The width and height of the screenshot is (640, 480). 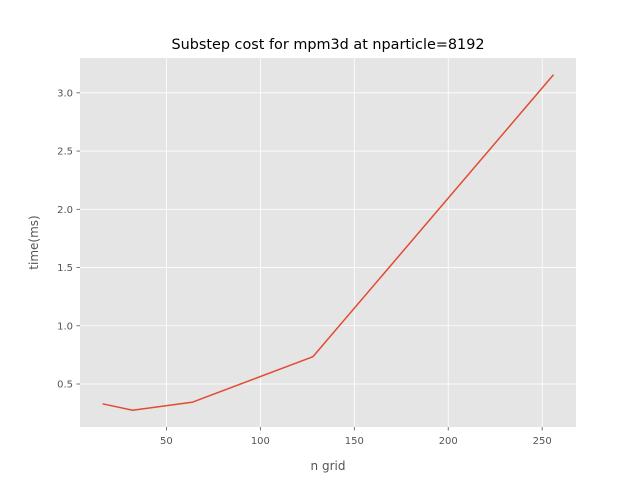 I want to click on y-tick-label: 2.5, so click(x=65, y=152).